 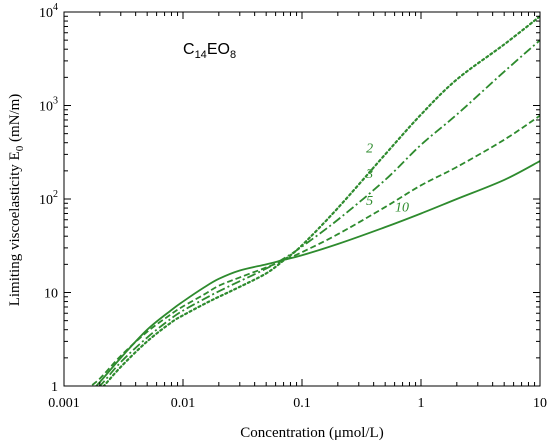 I want to click on y-tick-label: 10⁴, so click(x=48, y=11).